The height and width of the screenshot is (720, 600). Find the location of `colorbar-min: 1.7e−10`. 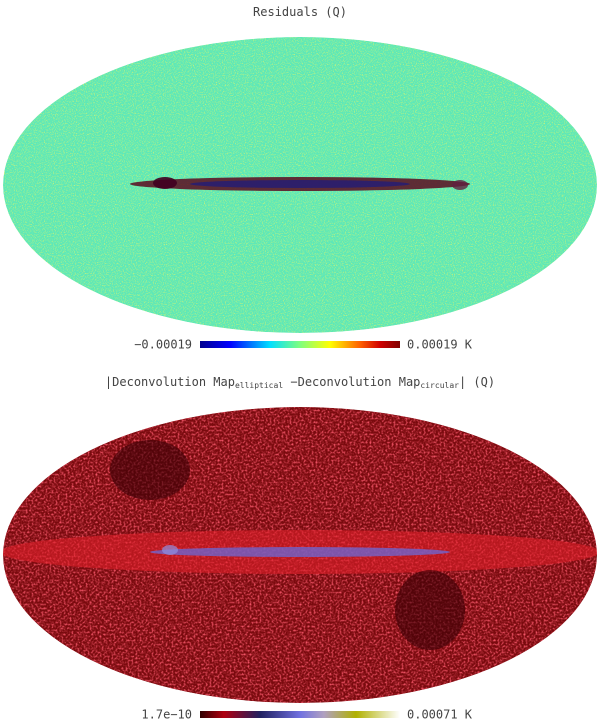

colorbar-min: 1.7e−10 is located at coordinates (166, 714).